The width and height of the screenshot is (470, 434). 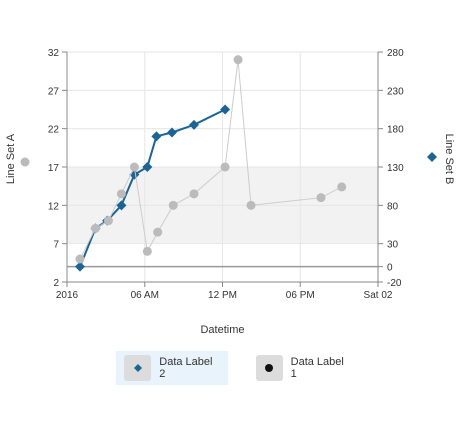 I want to click on tick-label-bottom: 06 AM, so click(x=145, y=295).